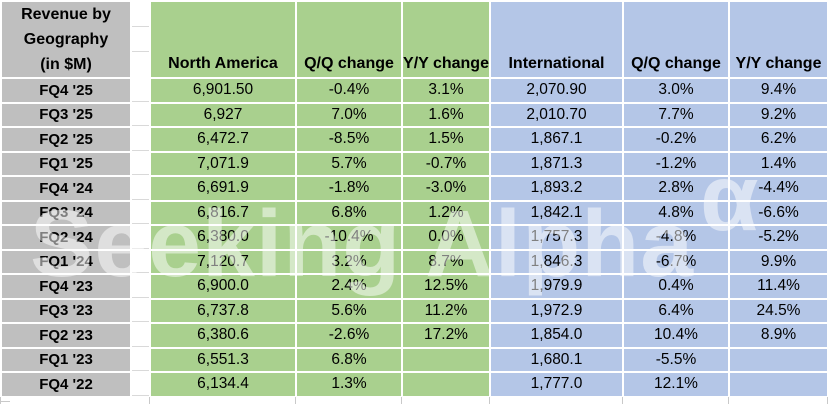 Image resolution: width=829 pixels, height=405 pixels. I want to click on intl-qq-change-cell: 6.4%, so click(676, 310).